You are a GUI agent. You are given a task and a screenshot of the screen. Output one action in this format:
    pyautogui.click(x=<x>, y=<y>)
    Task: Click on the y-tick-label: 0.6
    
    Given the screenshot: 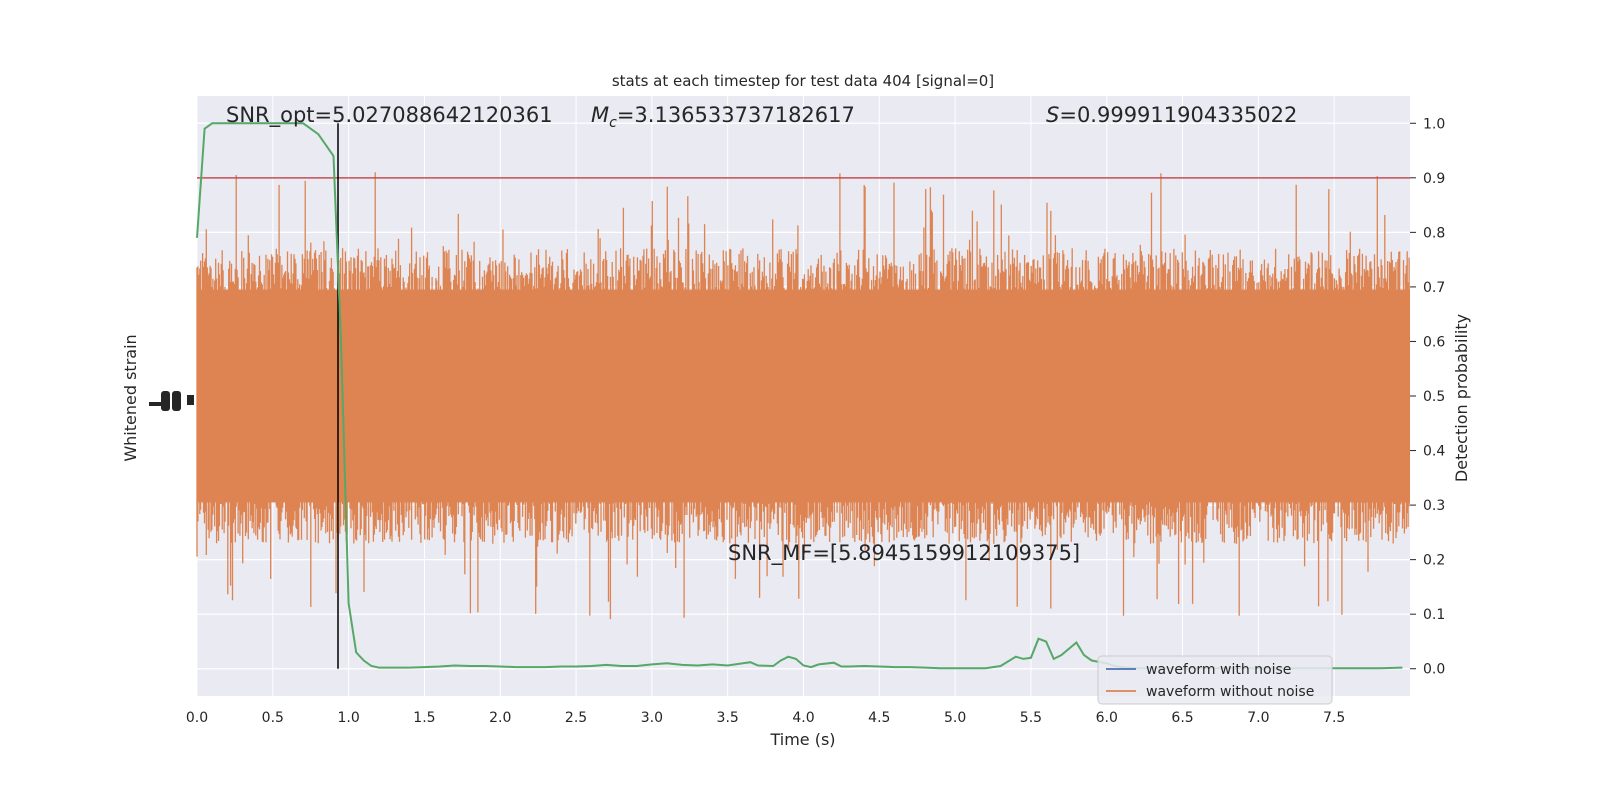 What is the action you would take?
    pyautogui.click(x=1434, y=342)
    